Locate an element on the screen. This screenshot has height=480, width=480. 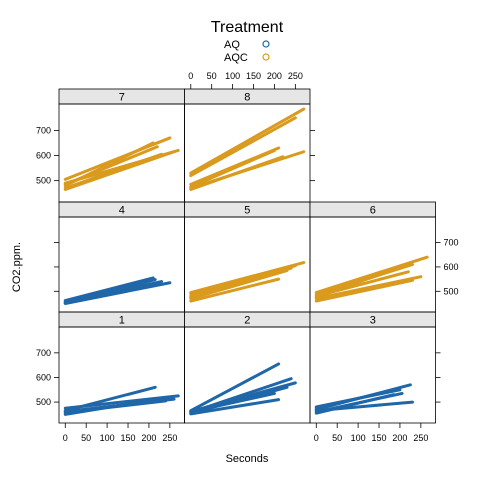
panel-7: 7 is located at coordinates (121, 145).